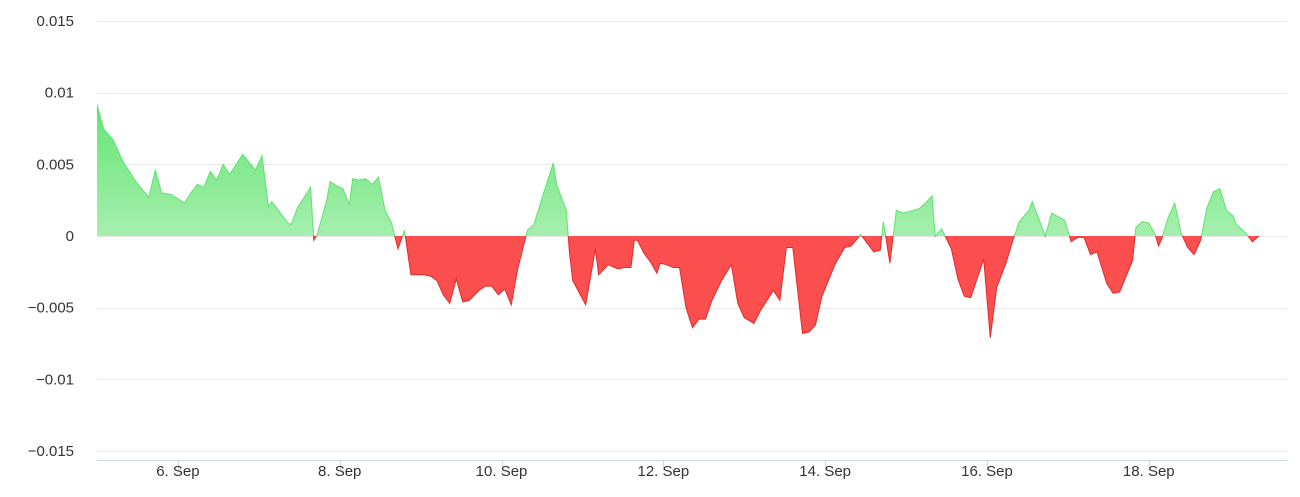  What do you see at coordinates (339, 471) in the screenshot?
I see `x-tick-label: 8. Sep` at bounding box center [339, 471].